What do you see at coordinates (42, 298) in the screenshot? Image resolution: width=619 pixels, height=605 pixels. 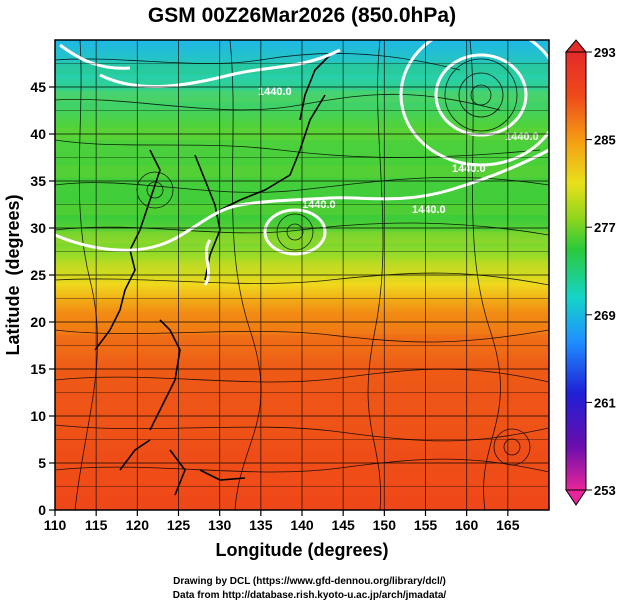 I see `y-axis: 0 5 10 15 20 25 30 35 40 45` at bounding box center [42, 298].